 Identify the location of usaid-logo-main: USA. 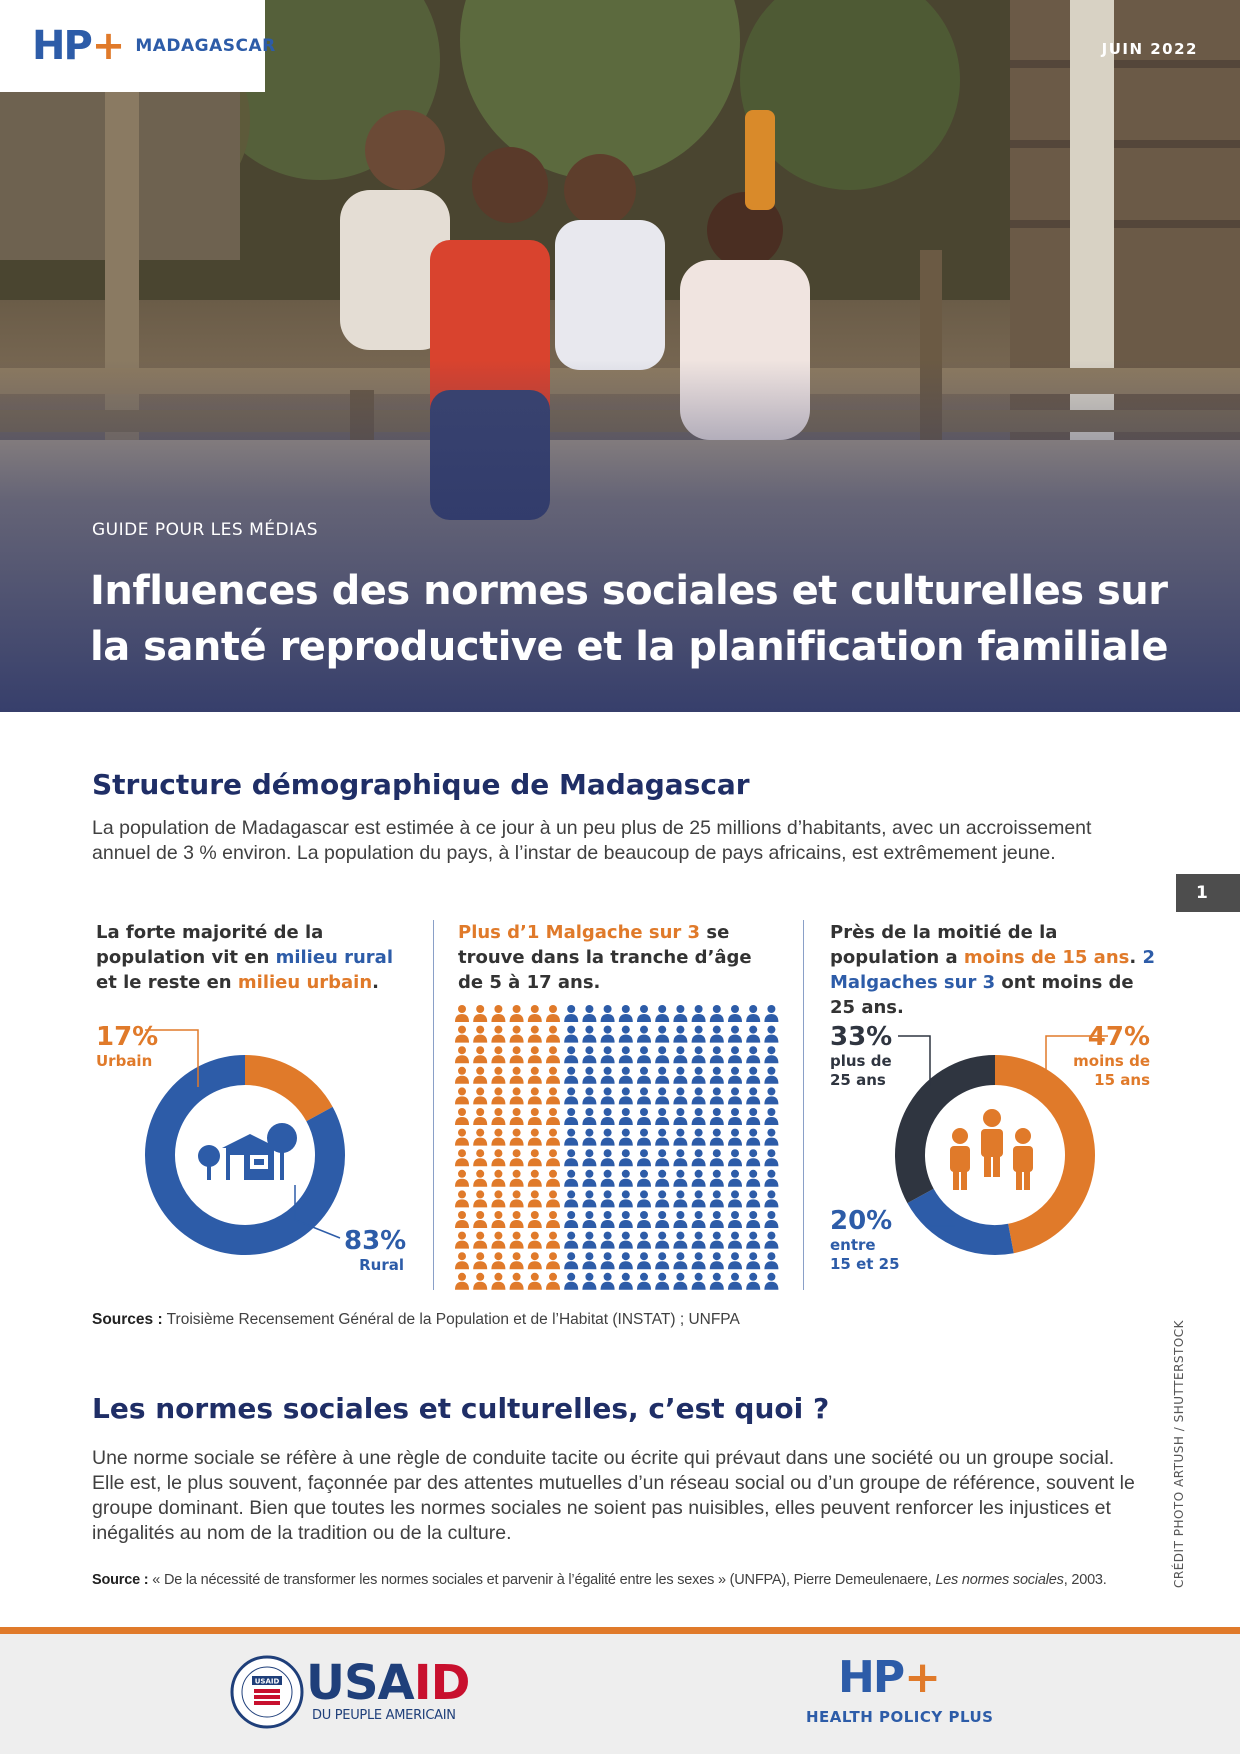
(360, 1683).